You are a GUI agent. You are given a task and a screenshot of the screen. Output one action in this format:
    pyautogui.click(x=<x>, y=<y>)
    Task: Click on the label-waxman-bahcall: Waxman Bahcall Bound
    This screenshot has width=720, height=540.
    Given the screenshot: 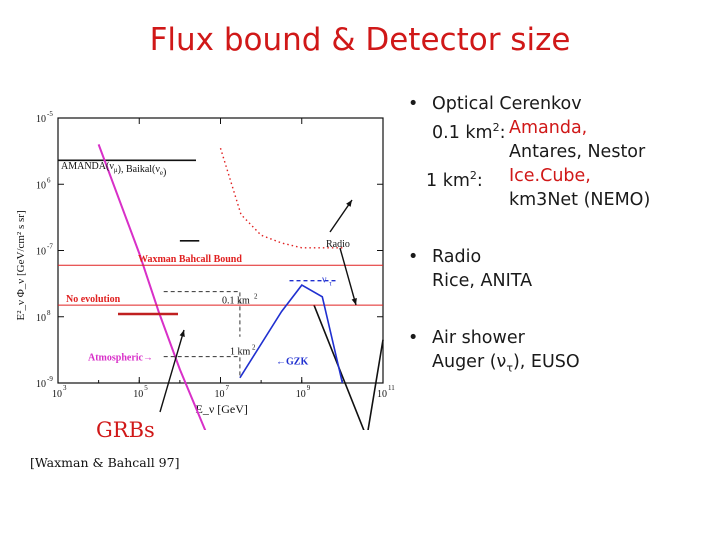 What is the action you would take?
    pyautogui.click(x=190, y=259)
    